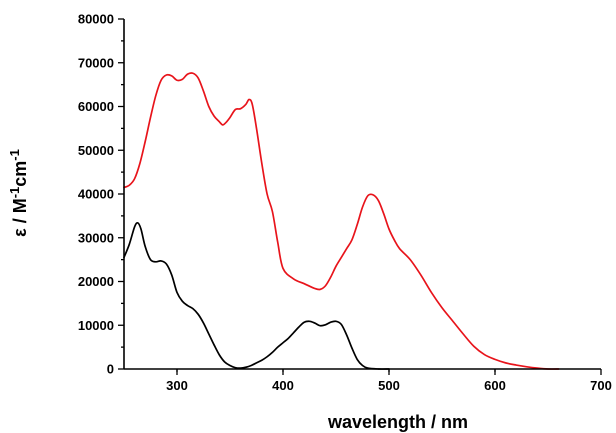 The width and height of the screenshot is (616, 433). What do you see at coordinates (177, 385) in the screenshot?
I see `x-tick-label: 300` at bounding box center [177, 385].